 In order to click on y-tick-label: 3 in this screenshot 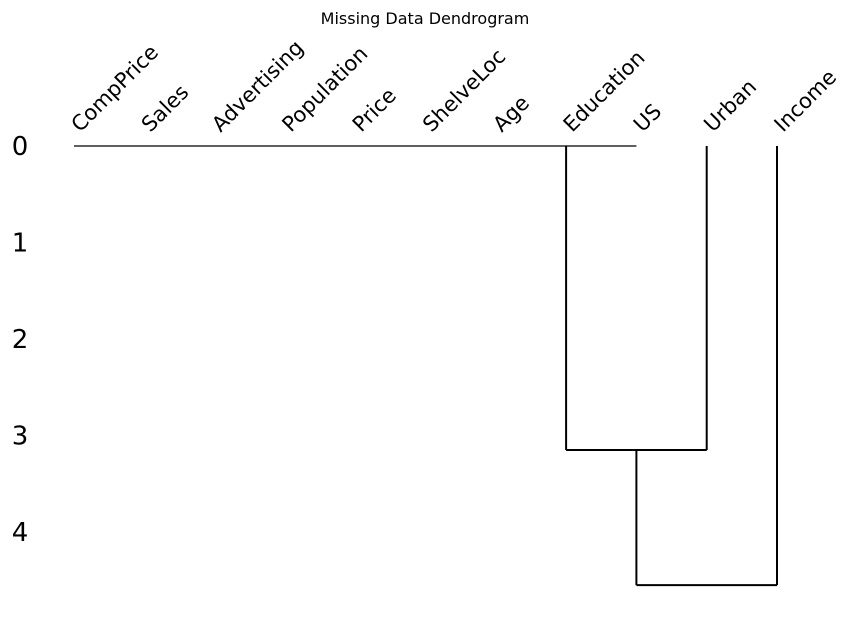, I will do `click(20, 437)`.